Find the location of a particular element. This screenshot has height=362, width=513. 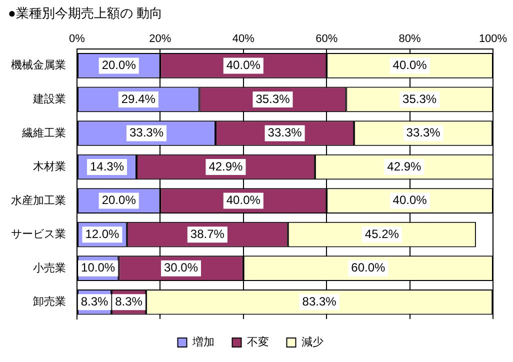

x-tick-label: 40% is located at coordinates (243, 39).